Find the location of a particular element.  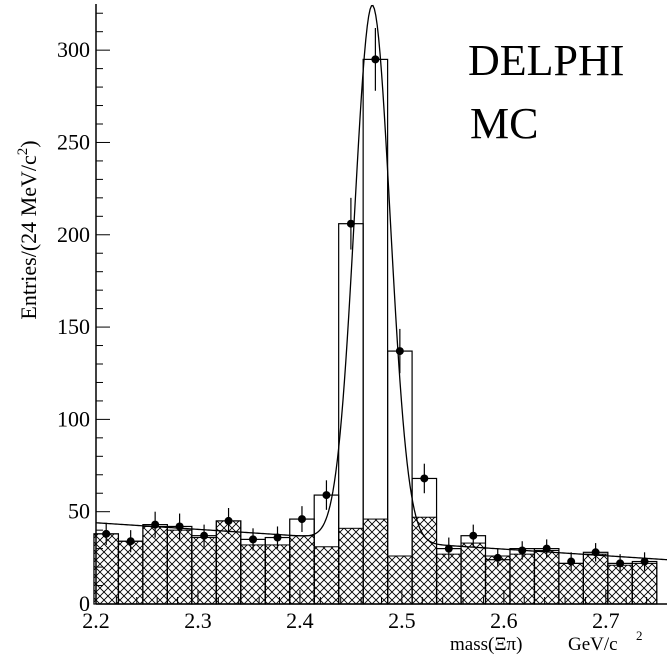

annotation-delphi: DELPHI is located at coordinates (546, 60).